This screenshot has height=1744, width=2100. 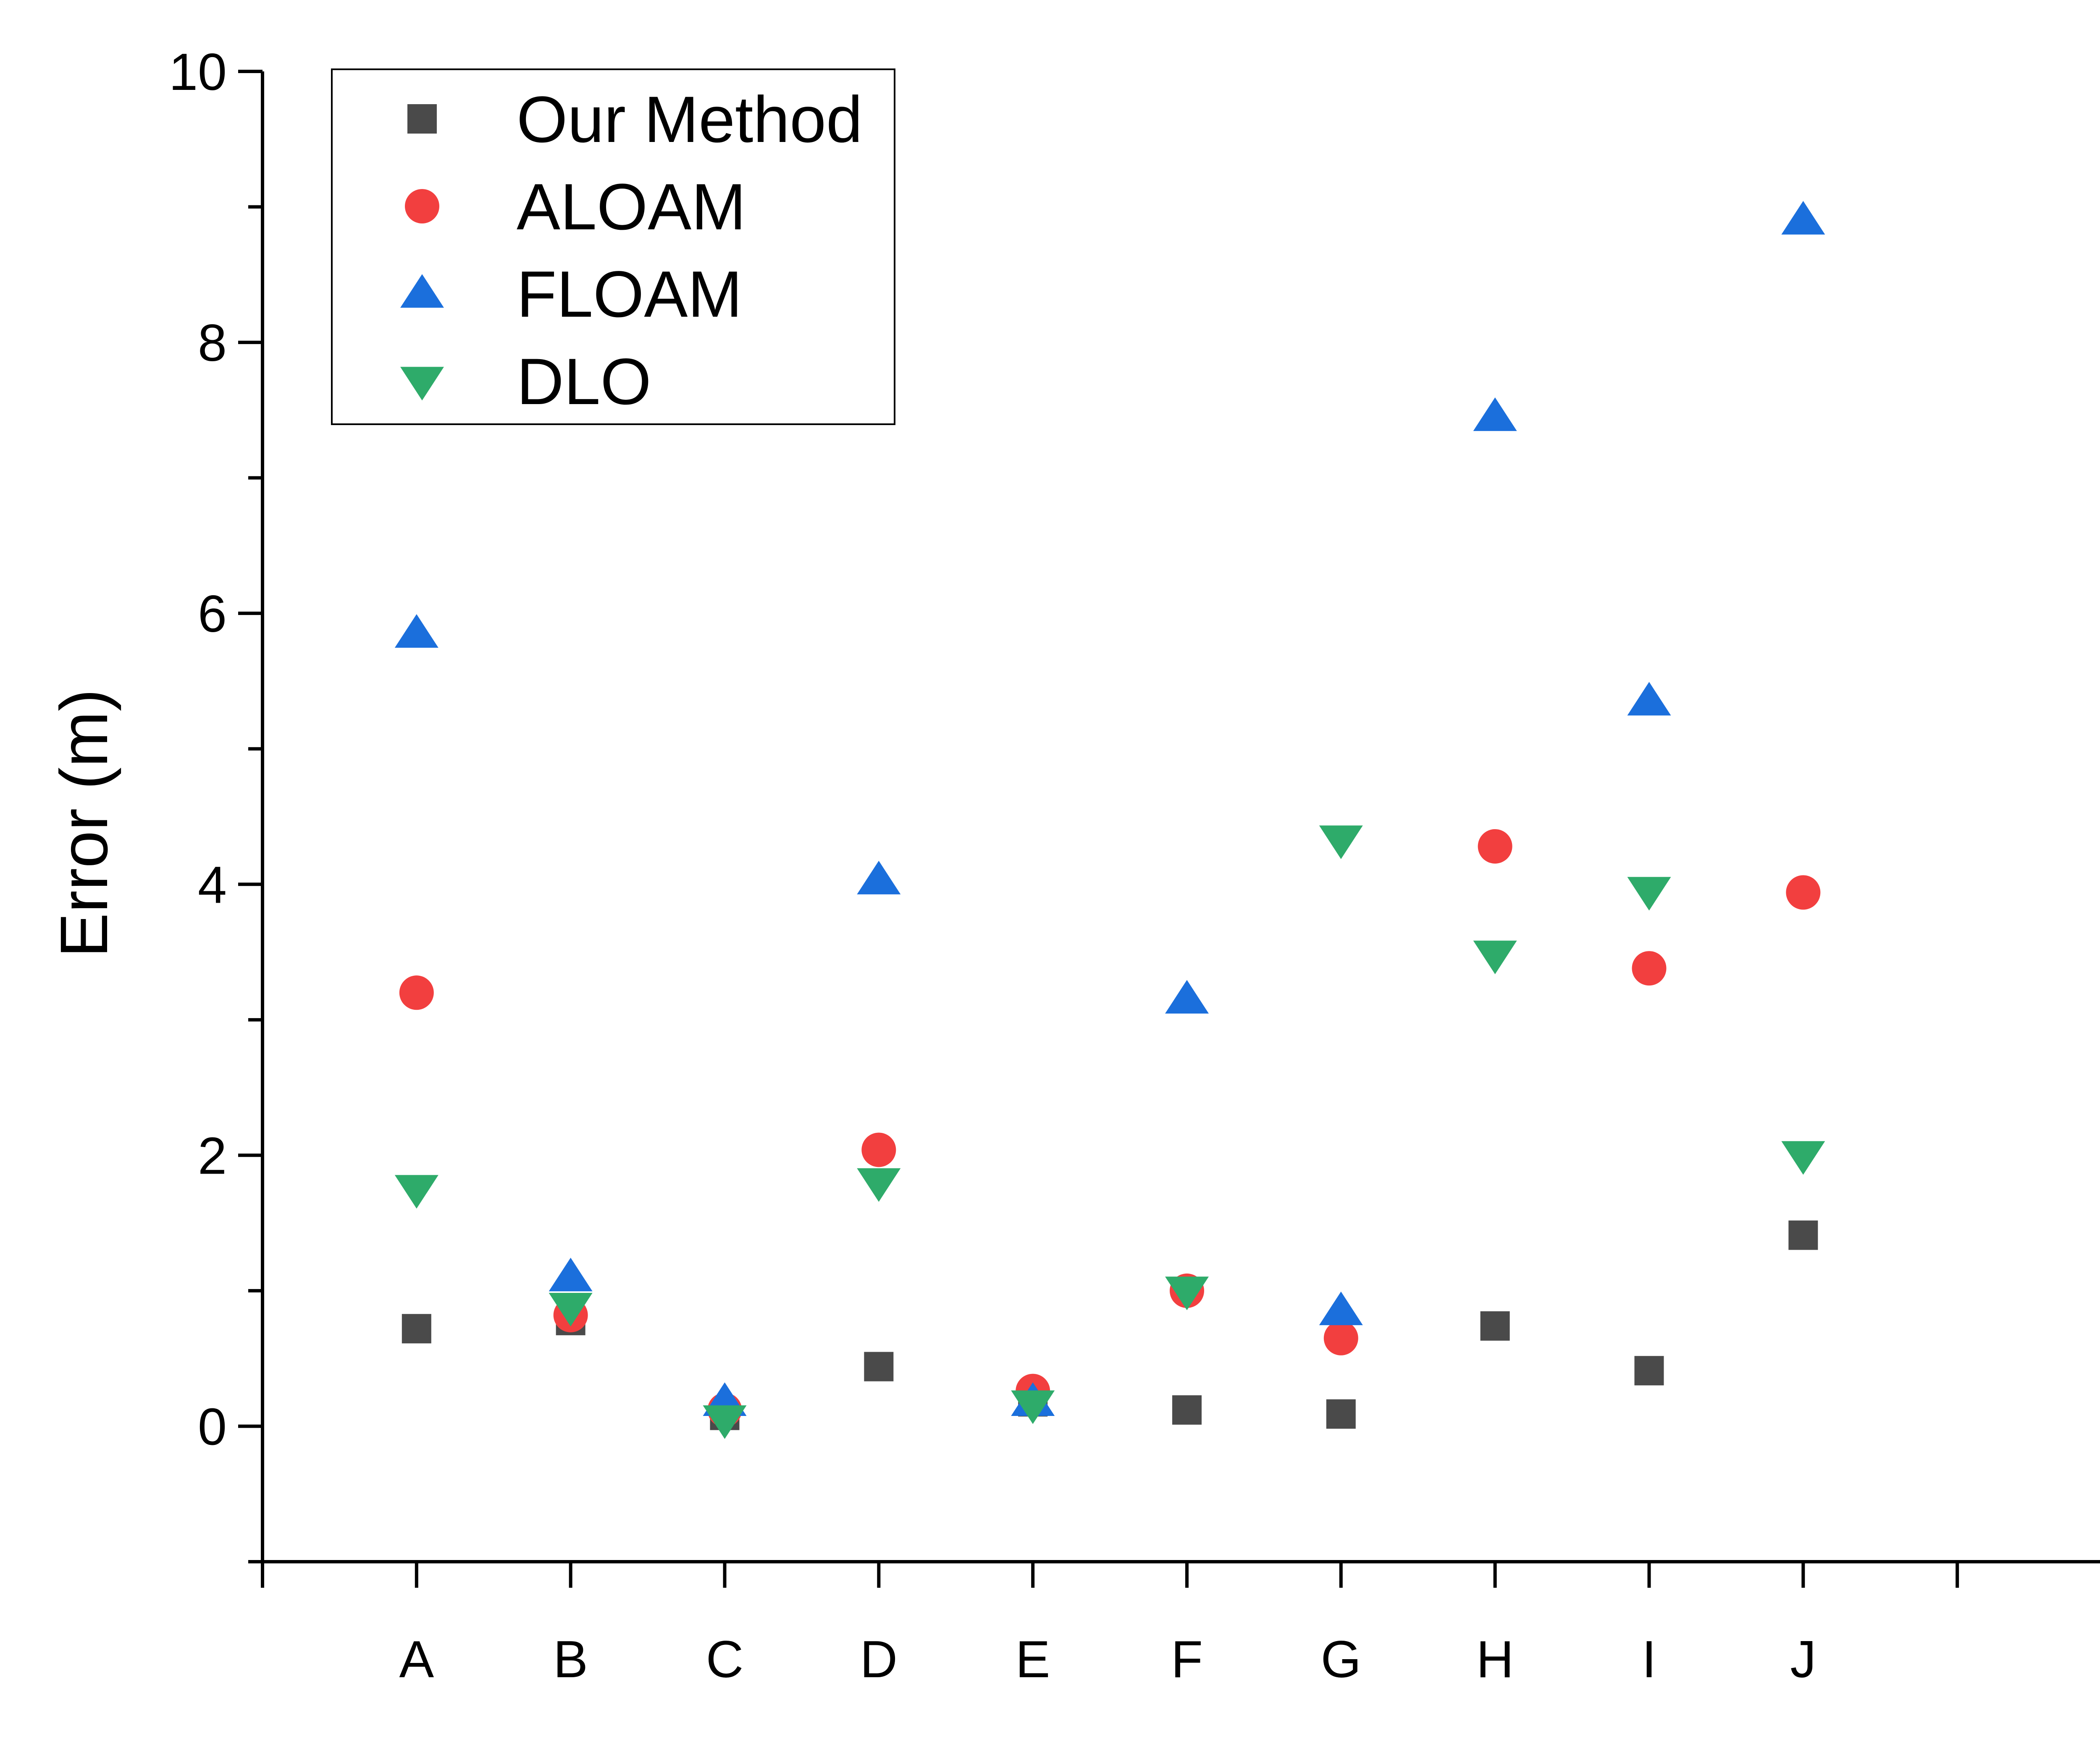 I want to click on y-tick-label: 2, so click(x=212, y=1156).